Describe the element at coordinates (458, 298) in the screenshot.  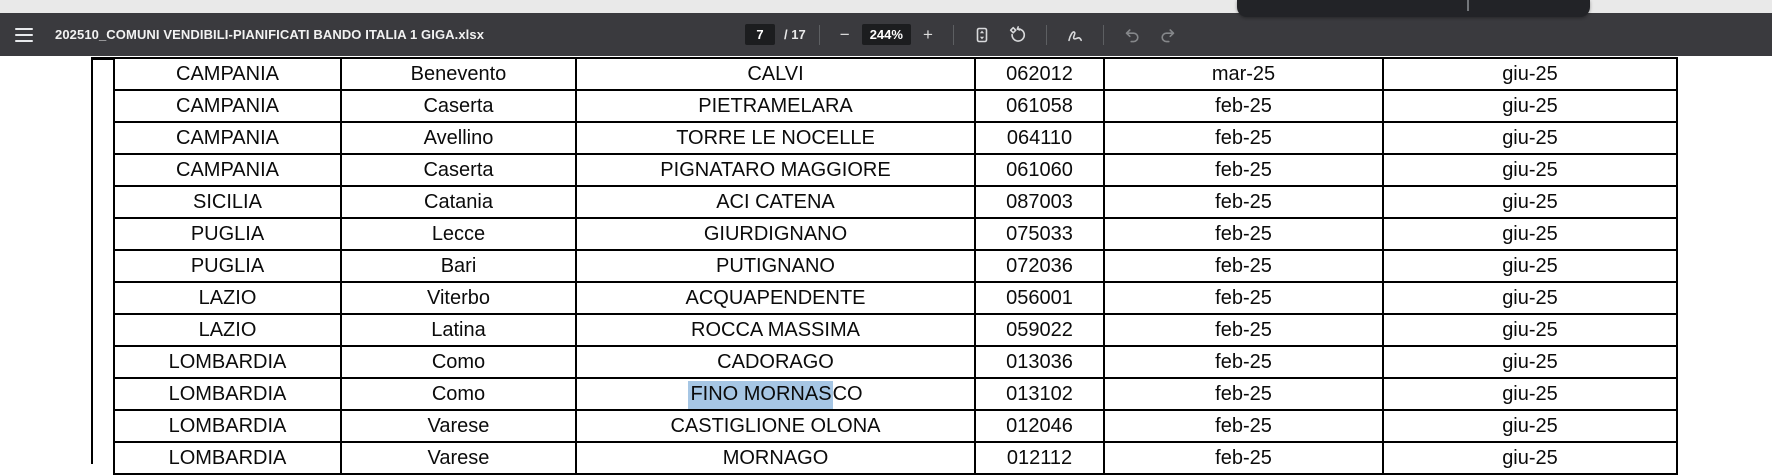
I see `table-cell: Viterbo` at that location.